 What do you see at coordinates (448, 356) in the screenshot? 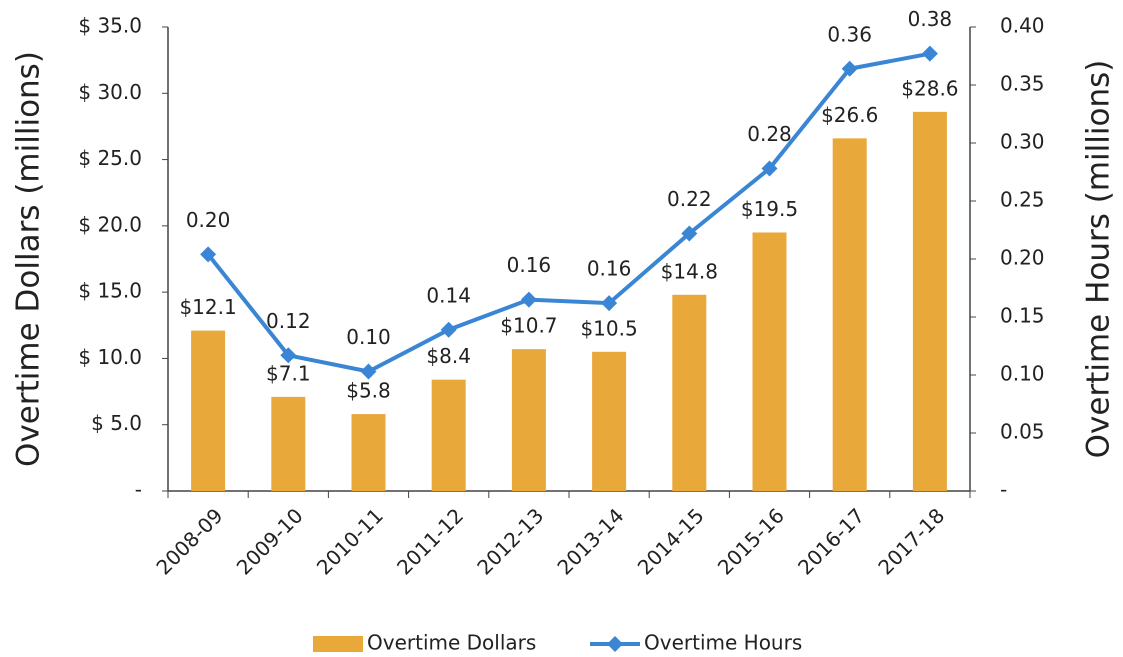
I see `bar-value-label: $8.4` at bounding box center [448, 356].